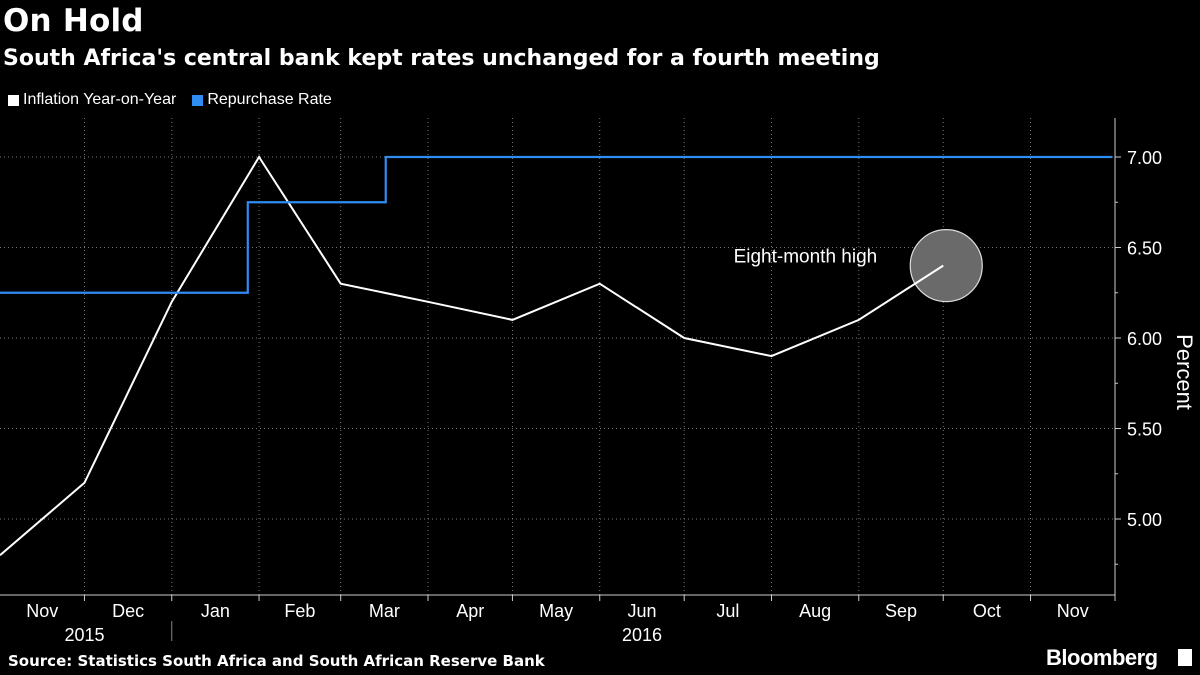 The width and height of the screenshot is (1200, 675). Describe the element at coordinates (1144, 158) in the screenshot. I see `y-tick-label: 7.00` at that location.